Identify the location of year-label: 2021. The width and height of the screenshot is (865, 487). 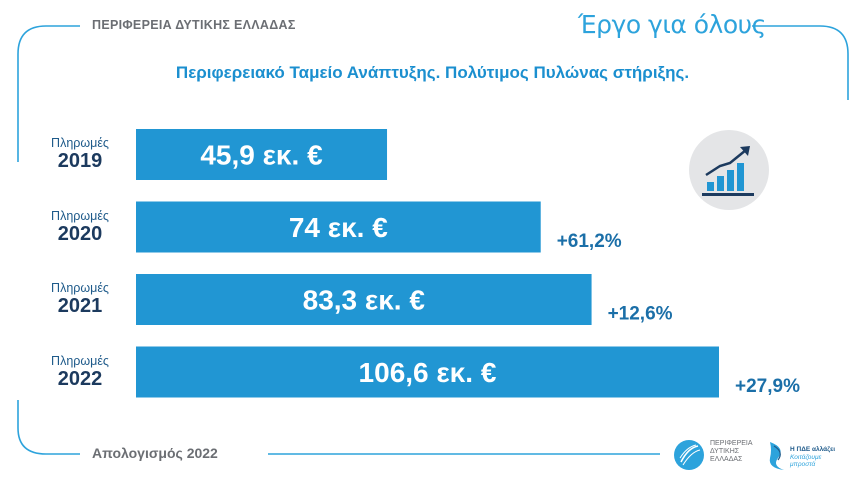
(80, 306).